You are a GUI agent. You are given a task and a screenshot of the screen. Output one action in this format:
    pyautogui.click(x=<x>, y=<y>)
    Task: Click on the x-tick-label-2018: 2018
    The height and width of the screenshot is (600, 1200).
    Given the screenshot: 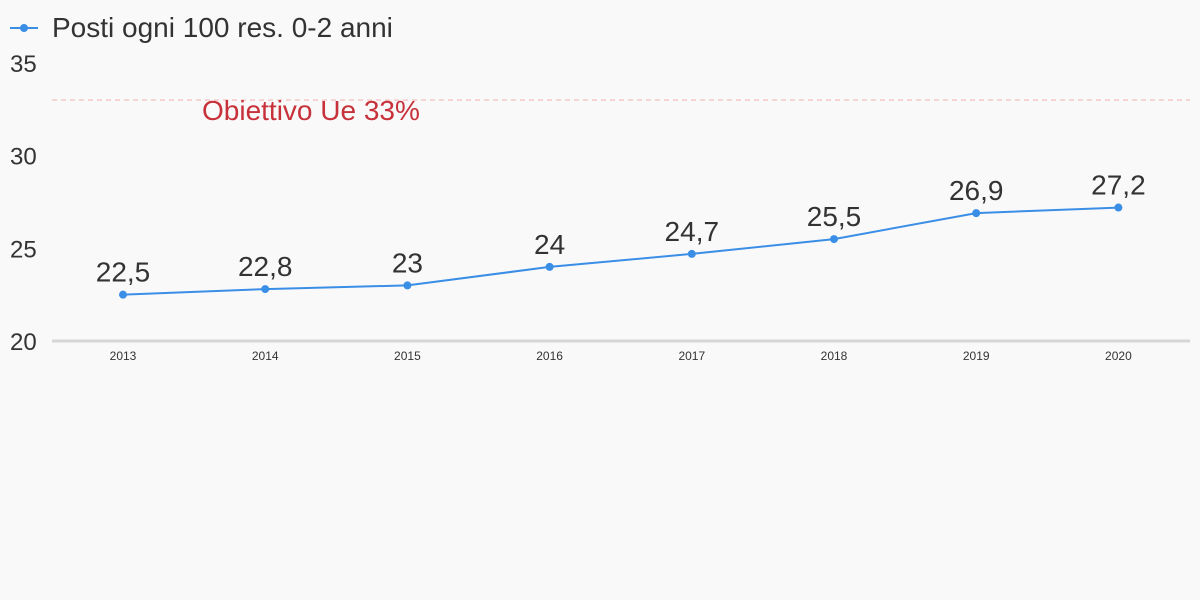 What is the action you would take?
    pyautogui.click(x=834, y=356)
    